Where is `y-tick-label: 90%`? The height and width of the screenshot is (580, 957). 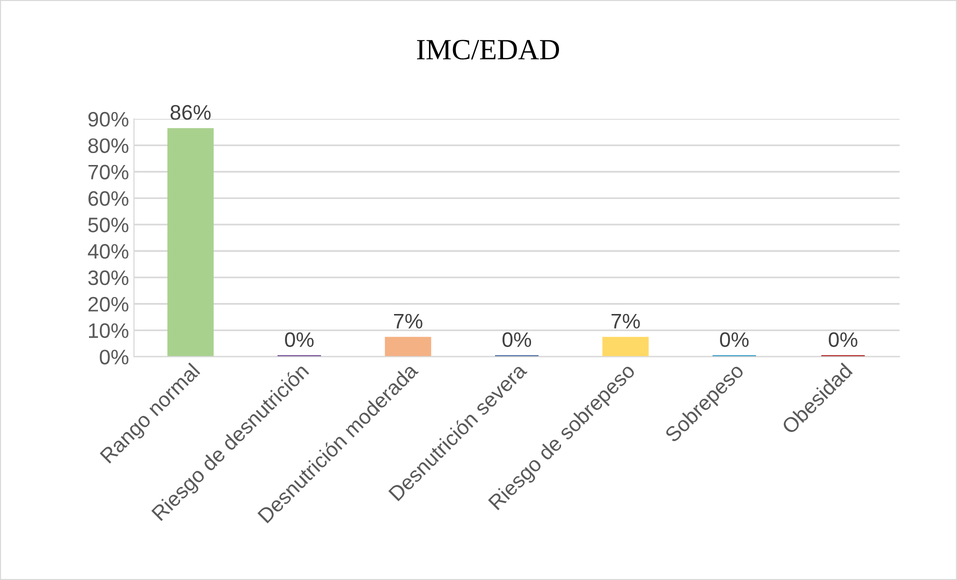 y-tick-label: 90% is located at coordinates (108, 119).